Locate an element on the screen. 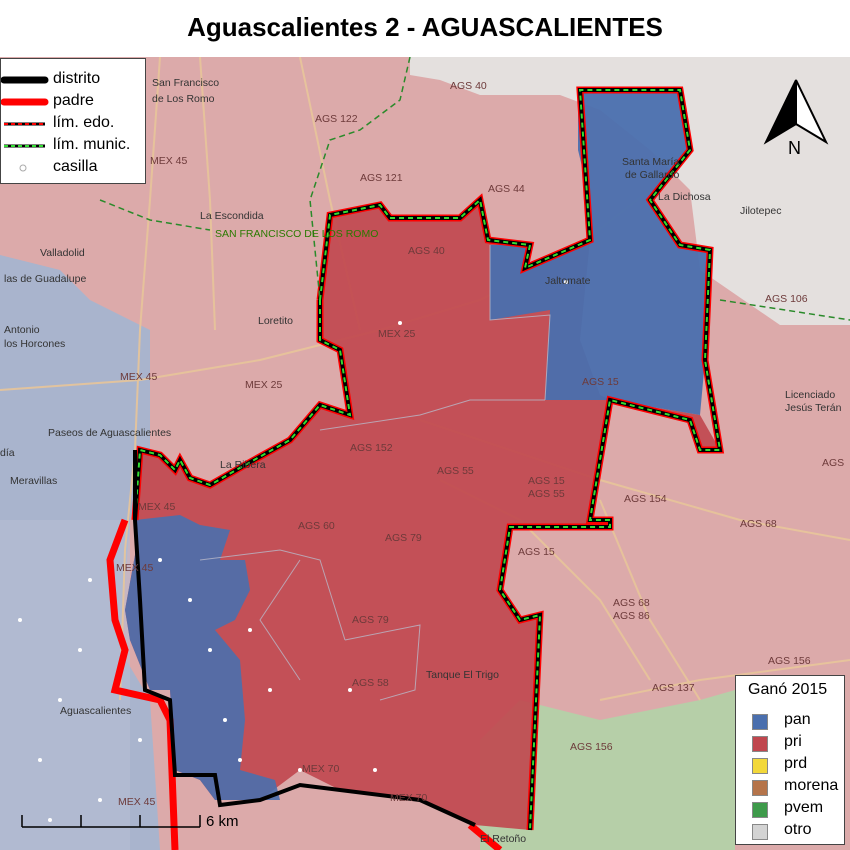 The image size is (850, 850). place-label: Meravillas is located at coordinates (33, 481).